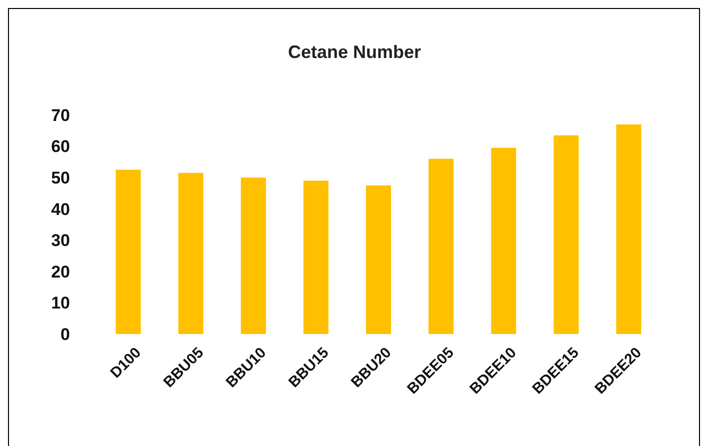 The image size is (709, 446). Describe the element at coordinates (355, 52) in the screenshot. I see `chart-title: Cetane Number` at that location.